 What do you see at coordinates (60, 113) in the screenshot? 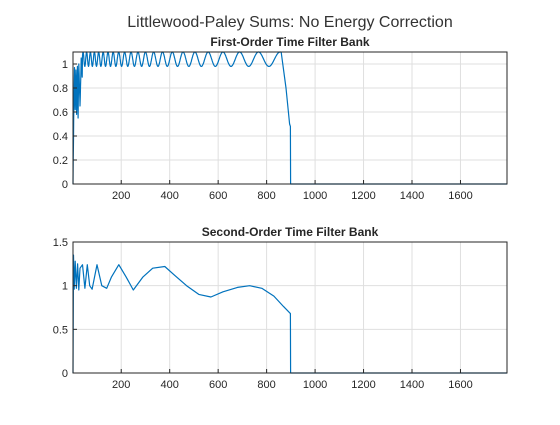
I see `y-tick-label: 0.6` at bounding box center [60, 113].